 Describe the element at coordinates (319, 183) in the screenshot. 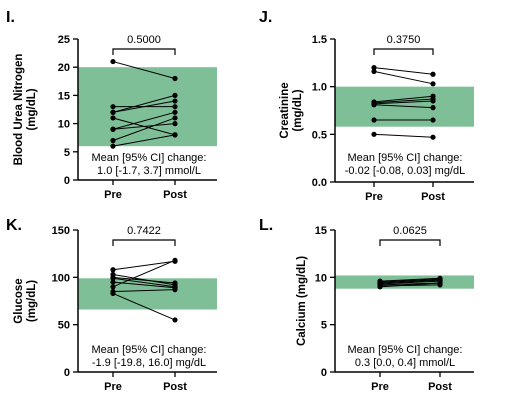

I see `y-tick-label: 0.0` at that location.